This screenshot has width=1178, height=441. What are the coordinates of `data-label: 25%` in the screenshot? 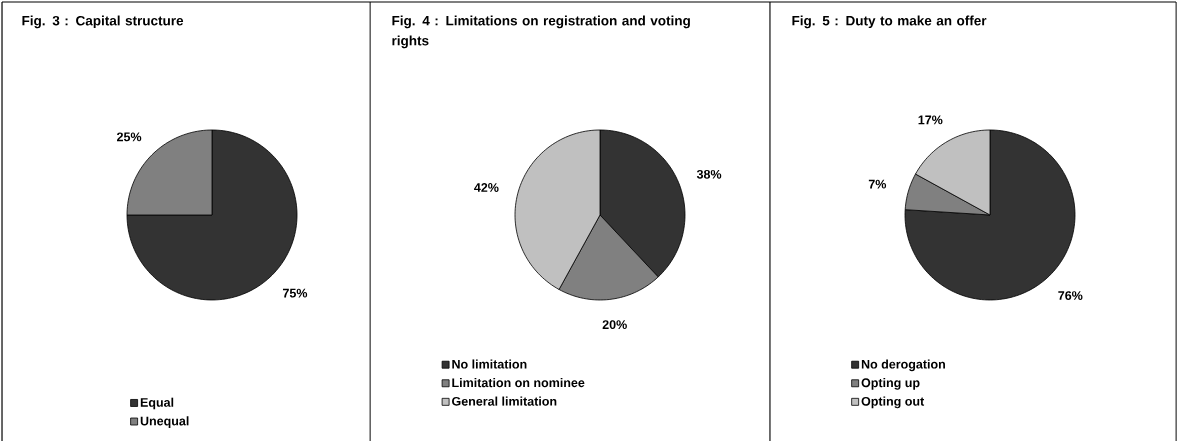 It's located at (129, 137).